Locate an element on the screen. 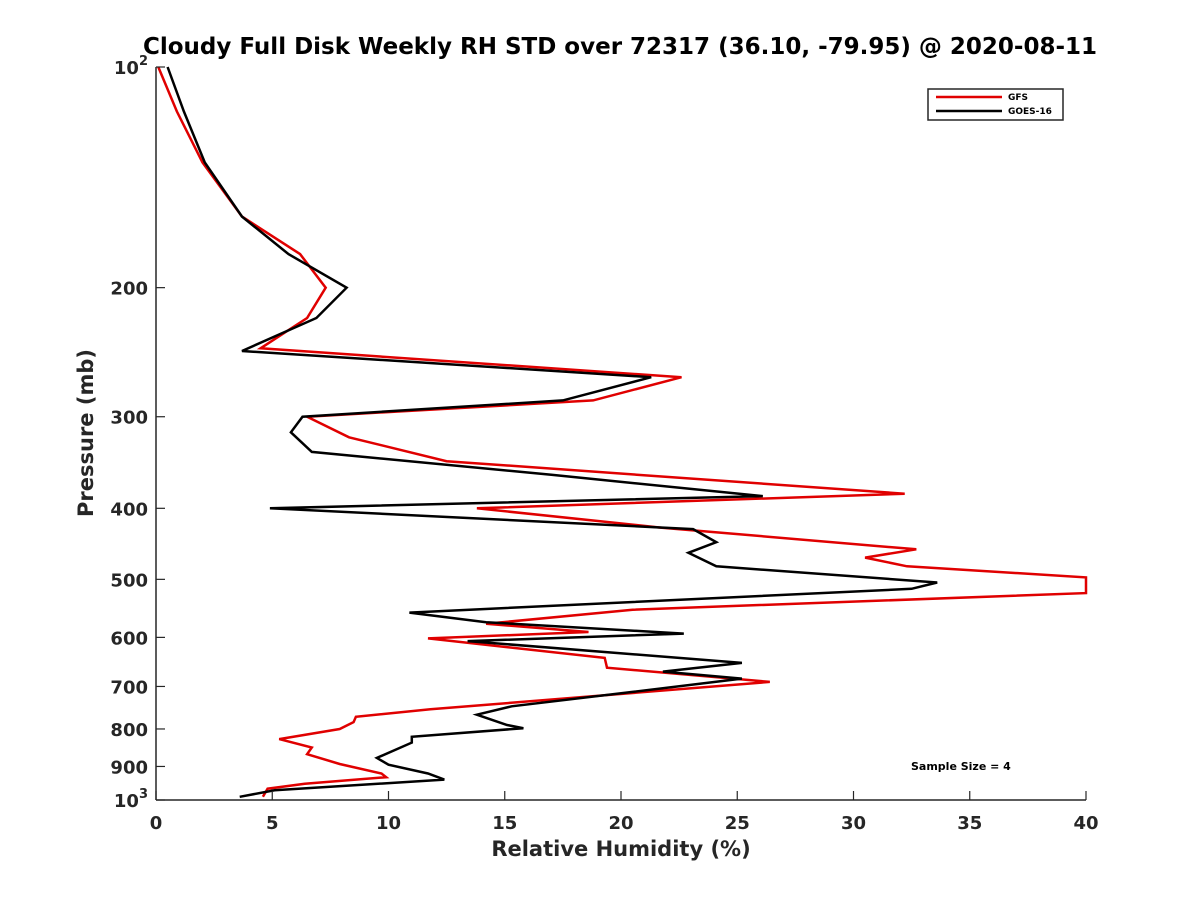  y-tick-label: 400 is located at coordinates (129, 509).